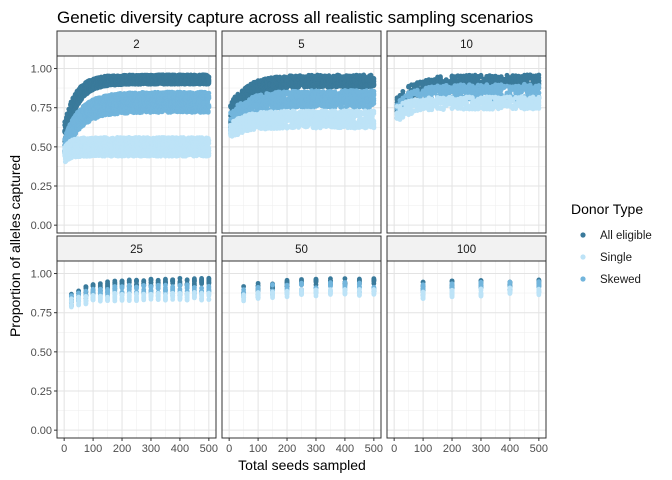  Describe the element at coordinates (302, 465) in the screenshot. I see `x-axis-label: Total seeds sampled` at that location.